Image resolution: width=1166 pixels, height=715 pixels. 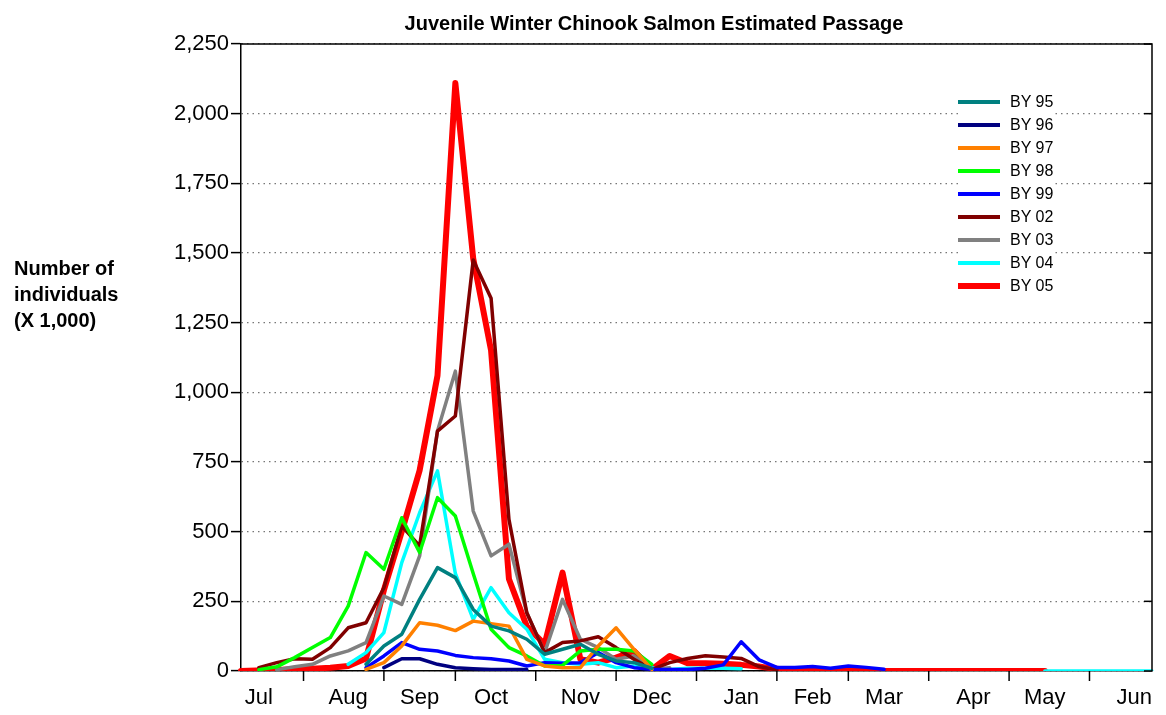 I want to click on x-tick-label: Jul, so click(x=258, y=697).